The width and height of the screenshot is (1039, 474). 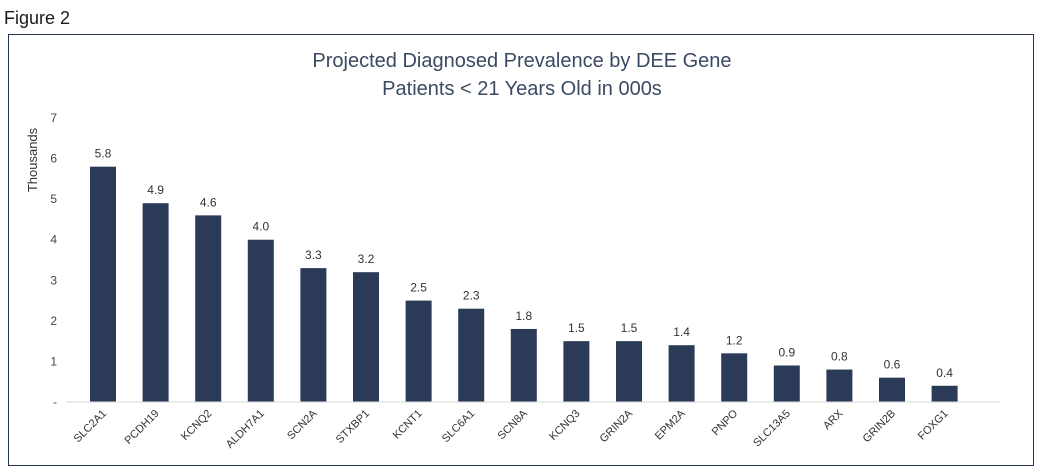 What do you see at coordinates (564, 425) in the screenshot?
I see `x-tick-label: KCNQ3` at bounding box center [564, 425].